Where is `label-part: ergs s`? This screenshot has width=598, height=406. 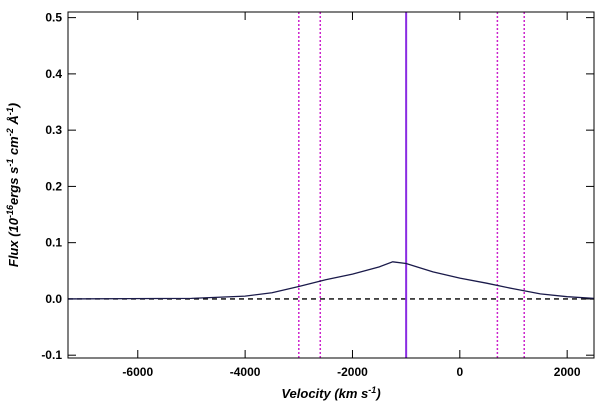 label-part: ergs s is located at coordinates (13, 186).